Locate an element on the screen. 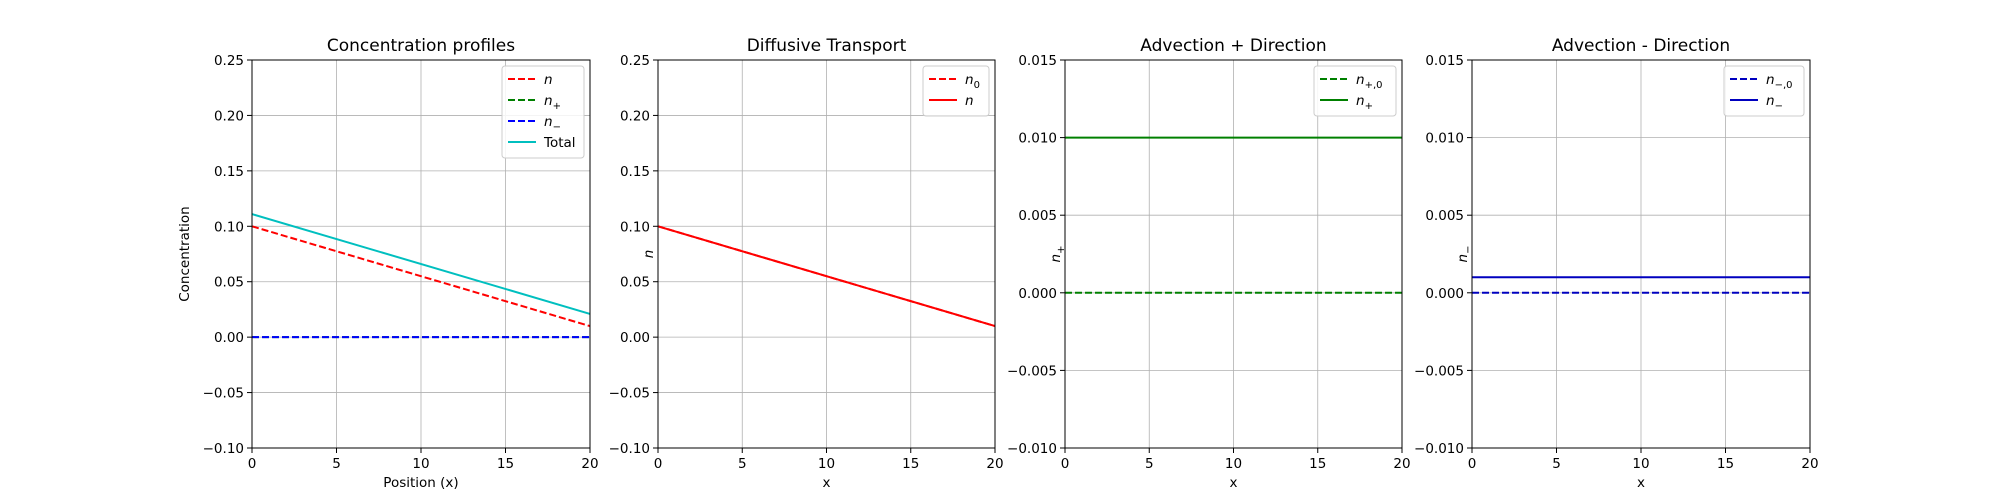 The height and width of the screenshot is (500, 2000). legend: n−,0 n− is located at coordinates (1764, 91).